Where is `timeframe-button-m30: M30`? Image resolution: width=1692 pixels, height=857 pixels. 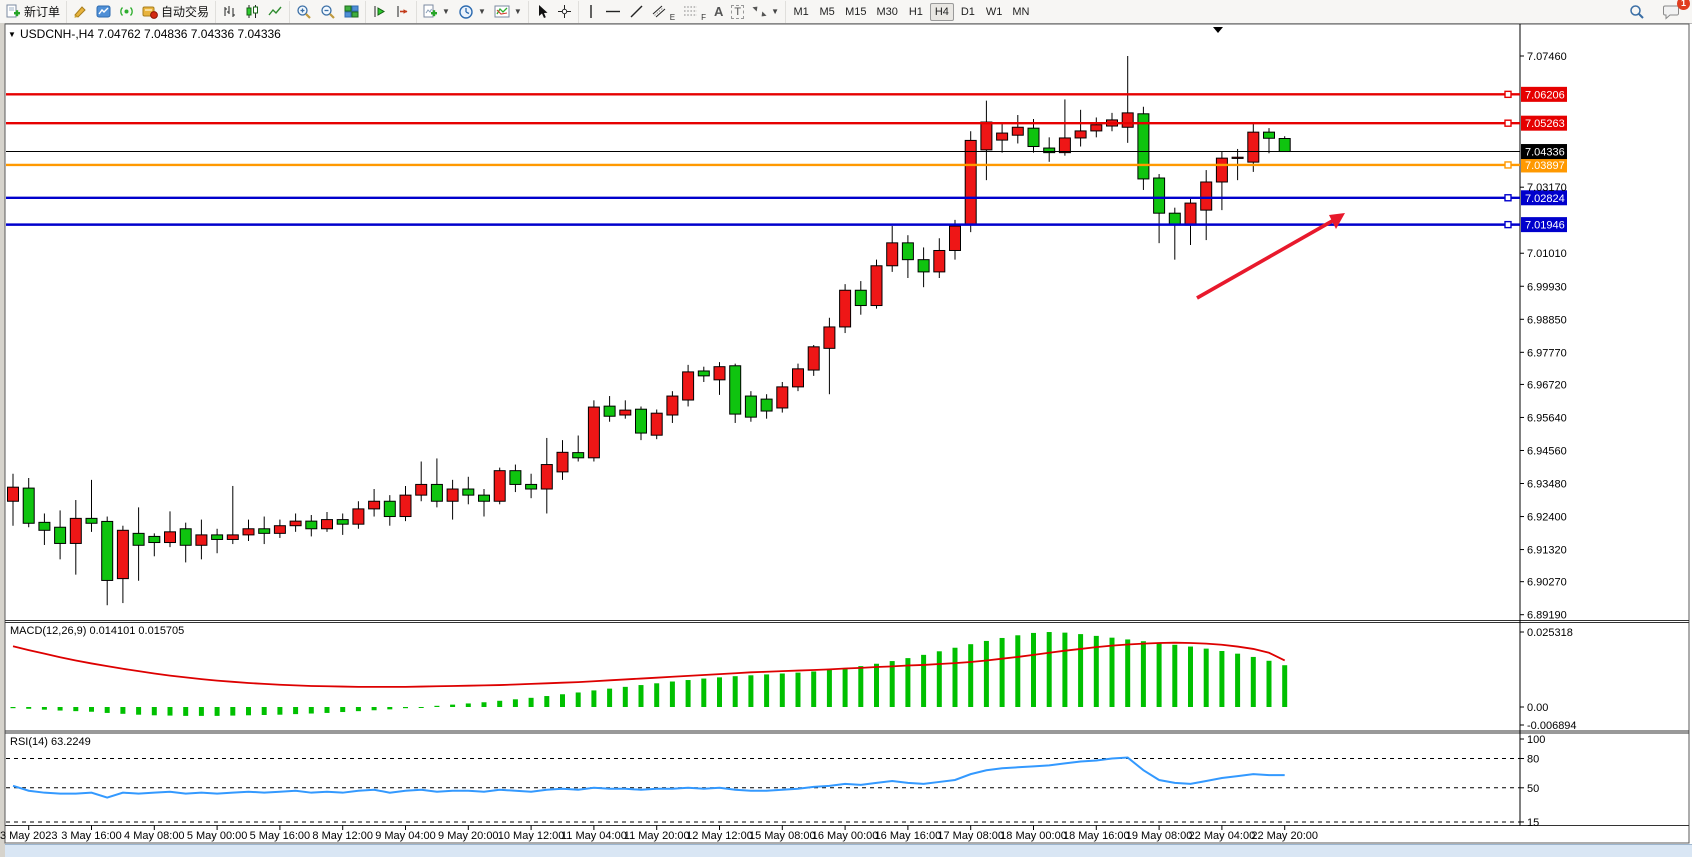 timeframe-button-m30: M30 is located at coordinates (886, 12).